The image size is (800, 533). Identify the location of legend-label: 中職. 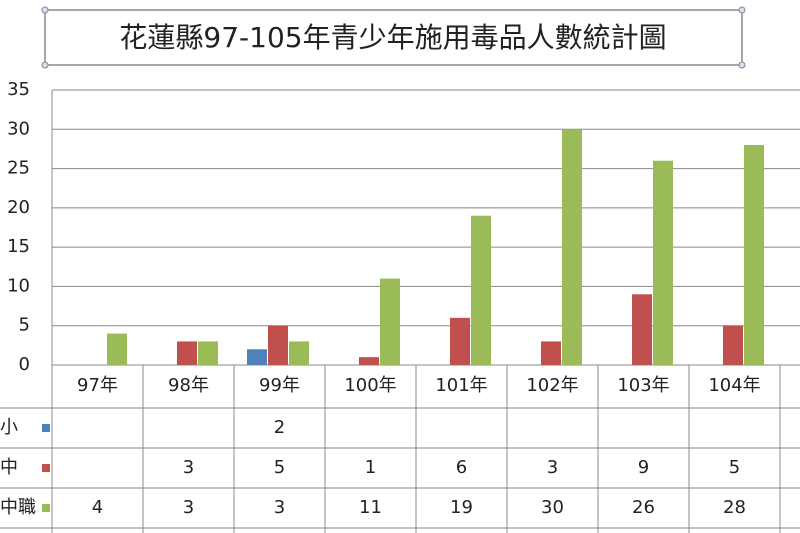
(18, 507).